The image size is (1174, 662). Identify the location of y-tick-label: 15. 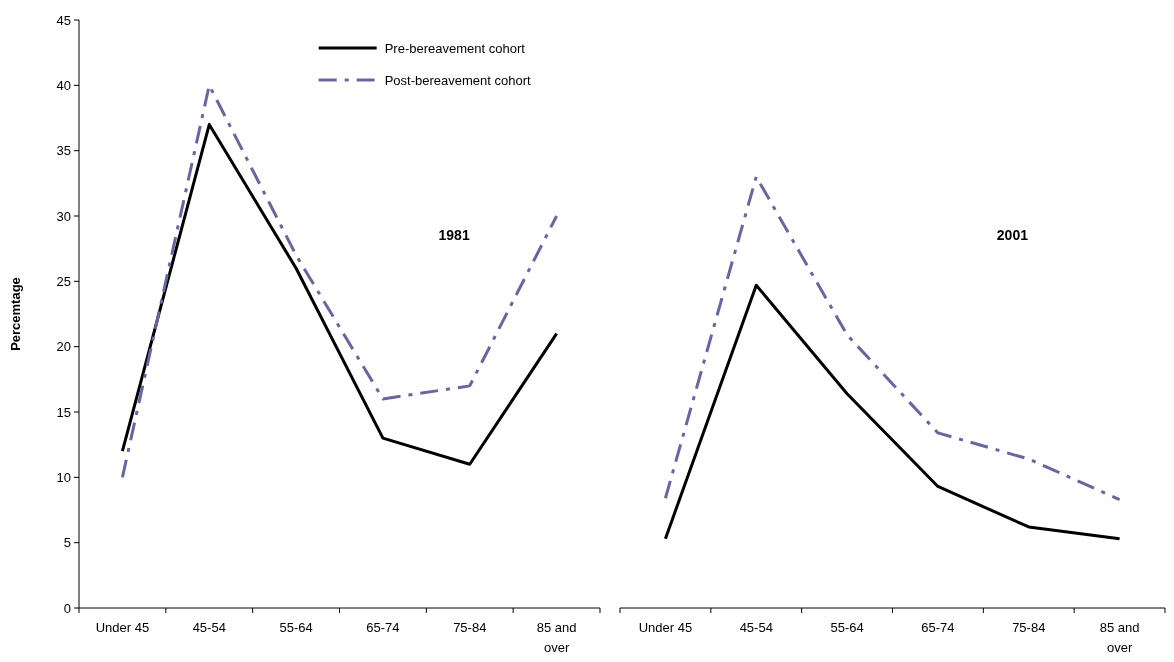
(63, 412).